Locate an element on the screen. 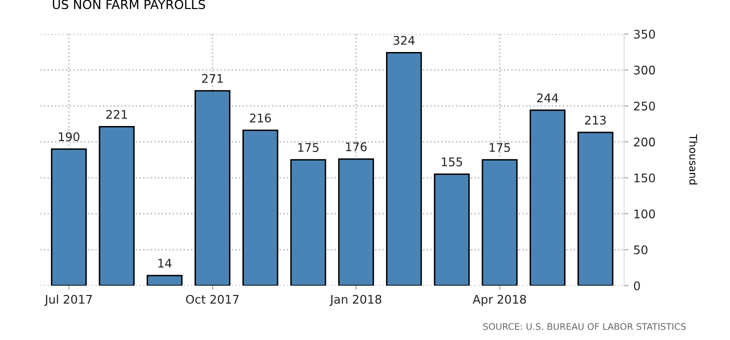 Image resolution: width=730 pixels, height=340 pixels. y-tick-label: 50 is located at coordinates (641, 249).